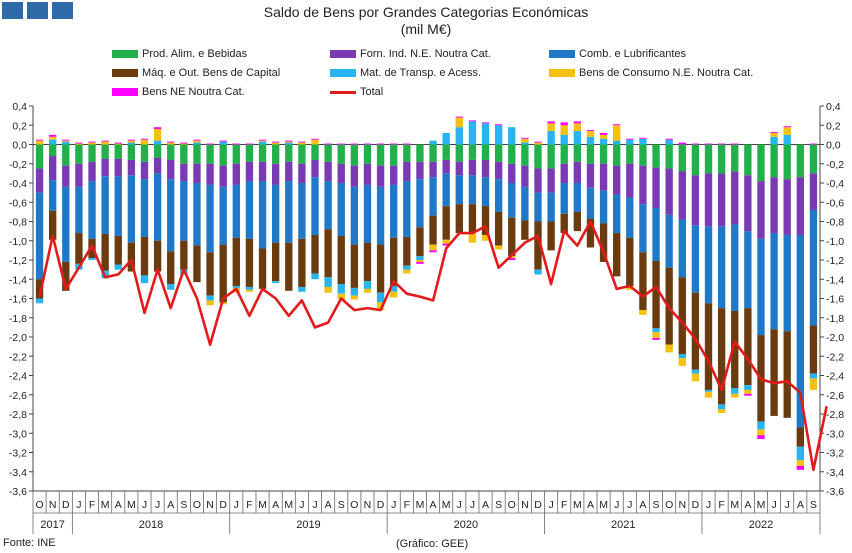 The image size is (852, 553). I want to click on chart-subtitle: (mil M€), so click(426, 29).